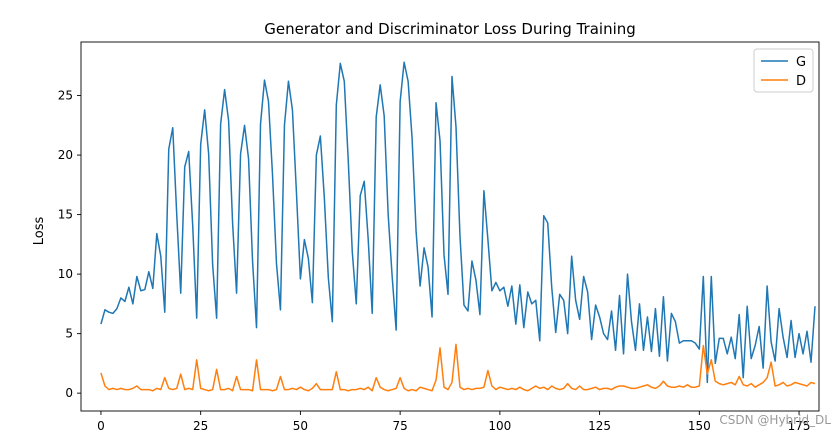 The width and height of the screenshot is (839, 439). What do you see at coordinates (69, 393) in the screenshot?
I see `y-tick-label: 0` at bounding box center [69, 393].